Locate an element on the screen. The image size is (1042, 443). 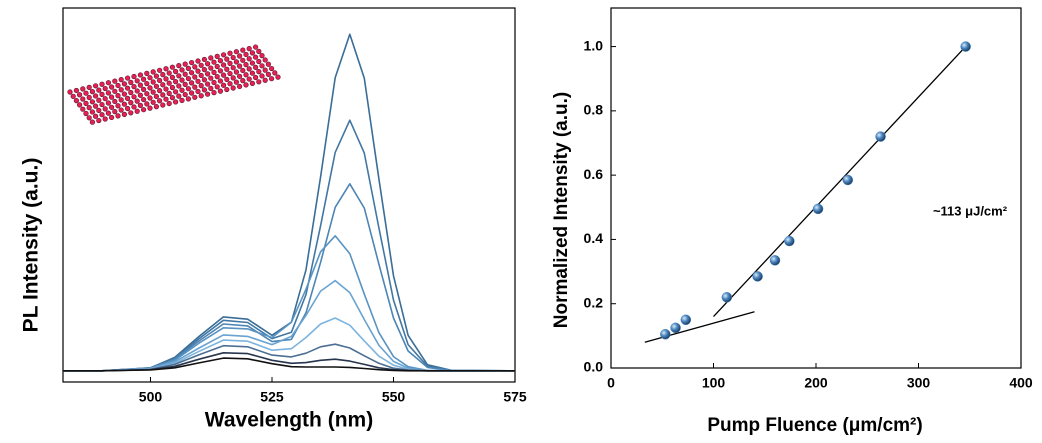
y-tick-label: 0.0 is located at coordinates (594, 367).